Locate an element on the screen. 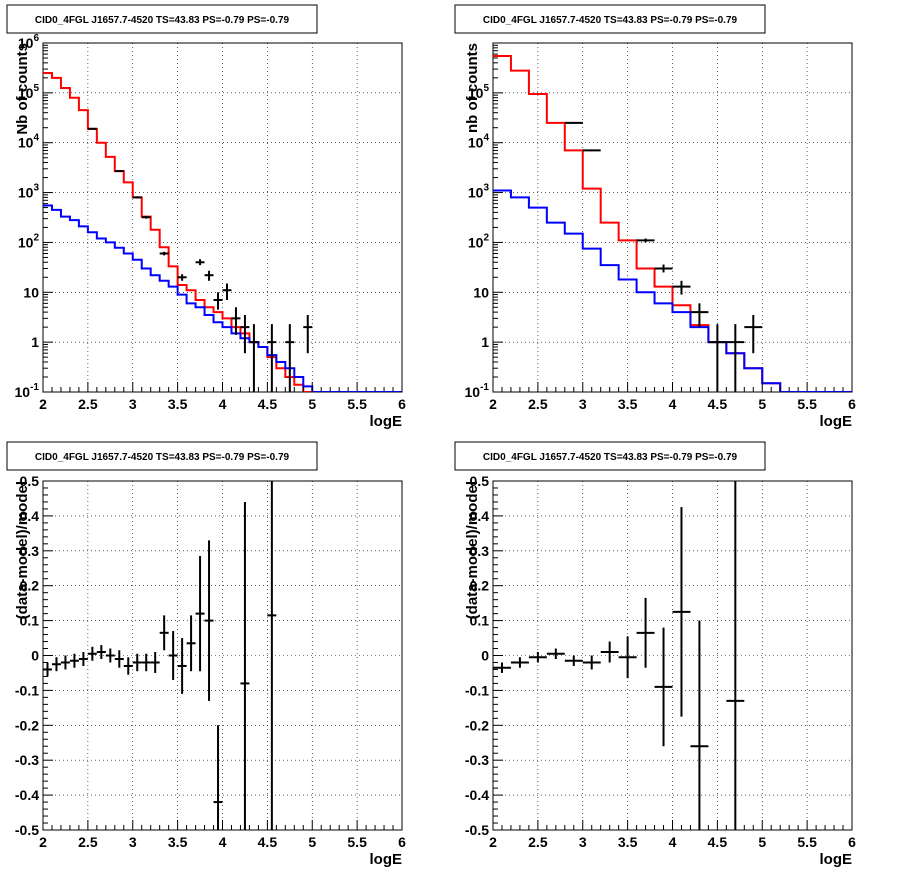 The height and width of the screenshot is (880, 898). y-tick-label: 0 is located at coordinates (485, 656).